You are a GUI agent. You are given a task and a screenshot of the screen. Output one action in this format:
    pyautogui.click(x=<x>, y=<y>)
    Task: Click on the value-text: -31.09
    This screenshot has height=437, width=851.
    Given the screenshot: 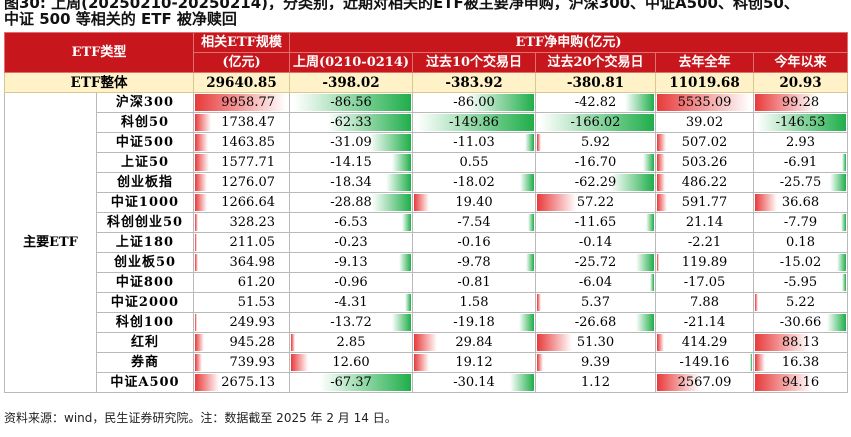 What is the action you would take?
    pyautogui.click(x=351, y=142)
    